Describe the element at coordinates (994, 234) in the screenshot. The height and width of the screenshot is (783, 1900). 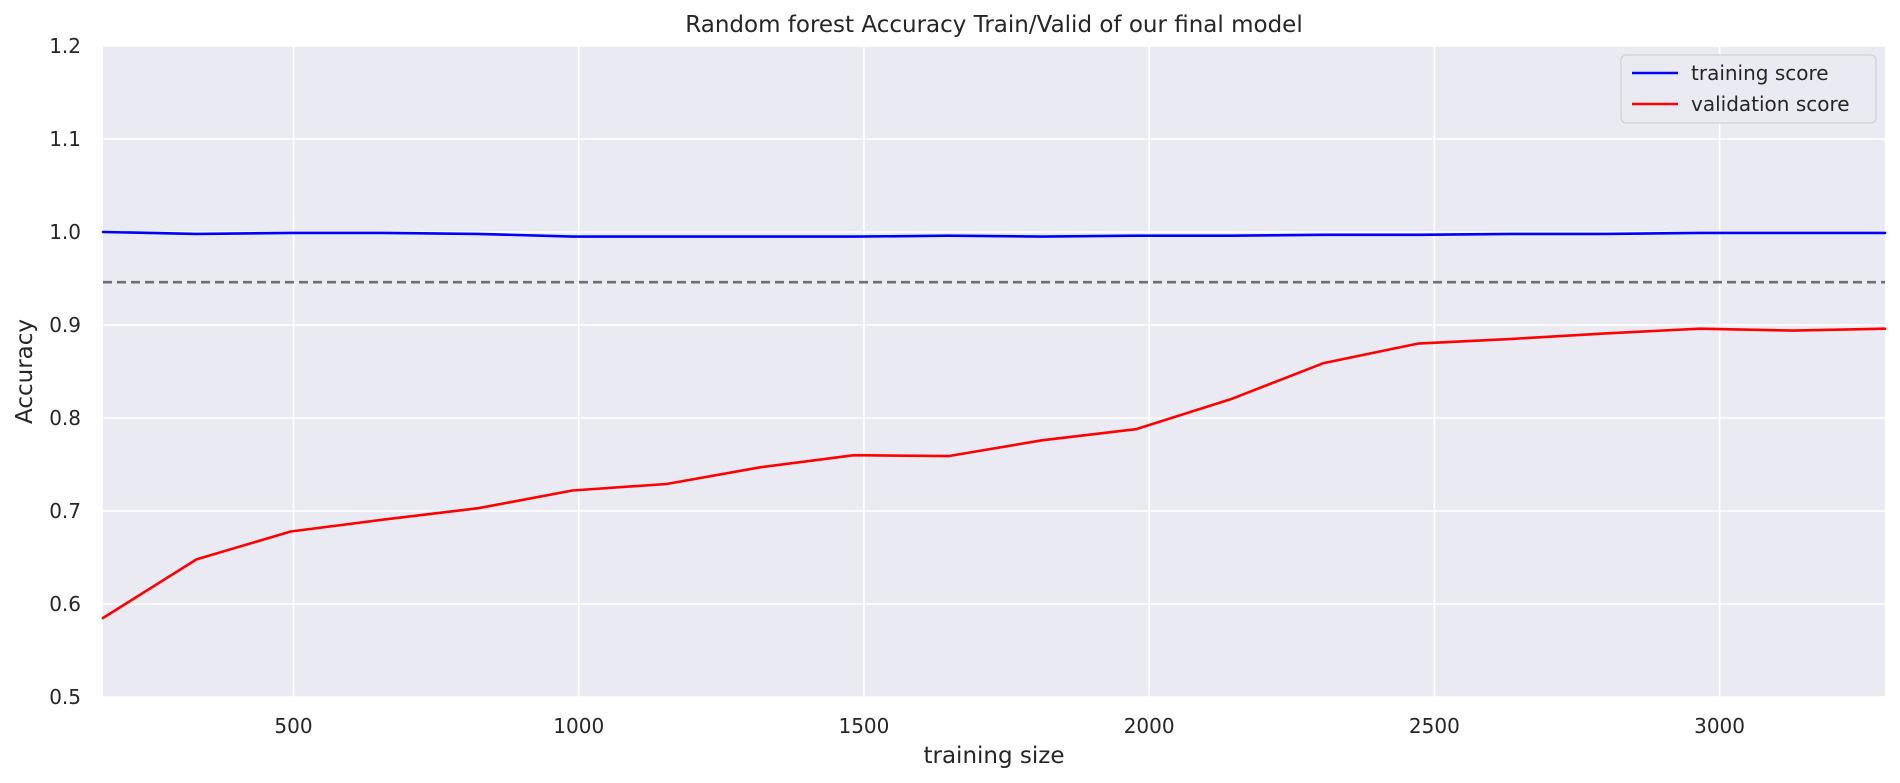
I see `training-score-line` at that location.